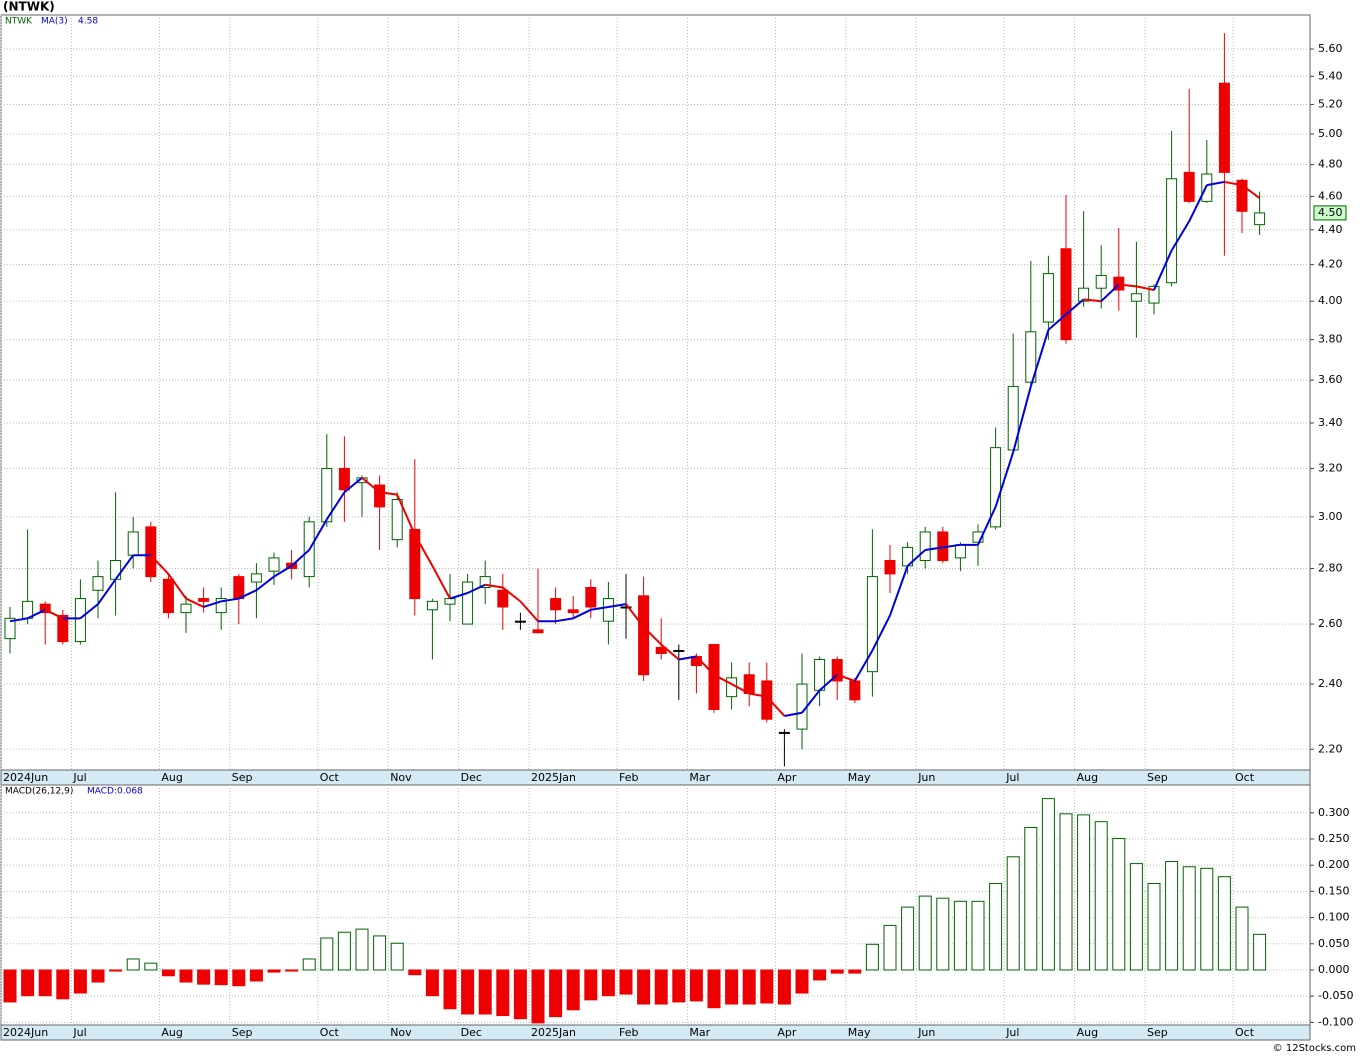 Image resolution: width=1360 pixels, height=1056 pixels. Describe the element at coordinates (1330, 422) in the screenshot. I see `y-tick-label: 3.40` at that location.